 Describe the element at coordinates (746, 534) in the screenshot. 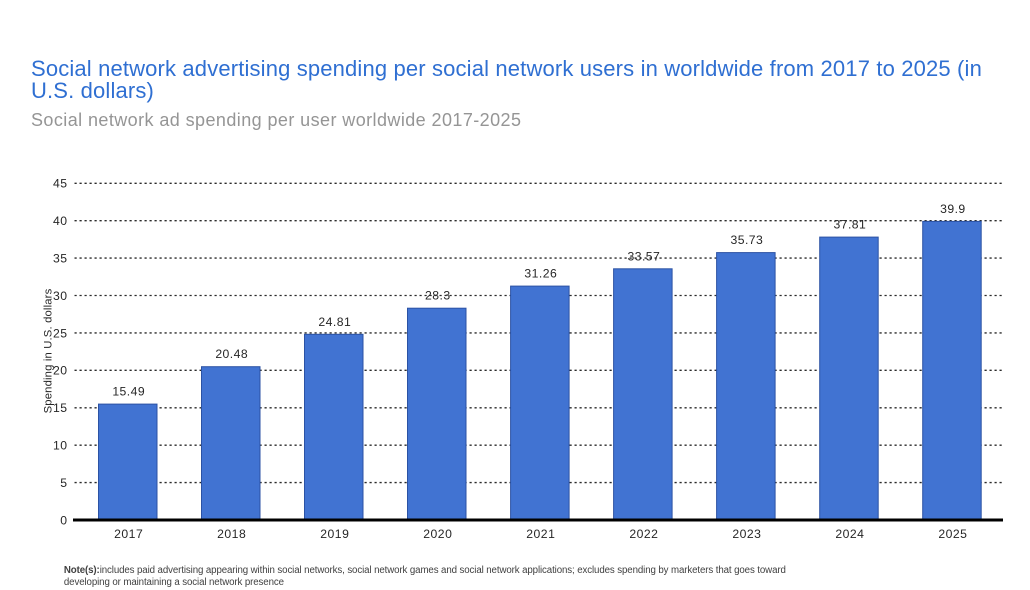

I see `svg-text: 2023` at that location.